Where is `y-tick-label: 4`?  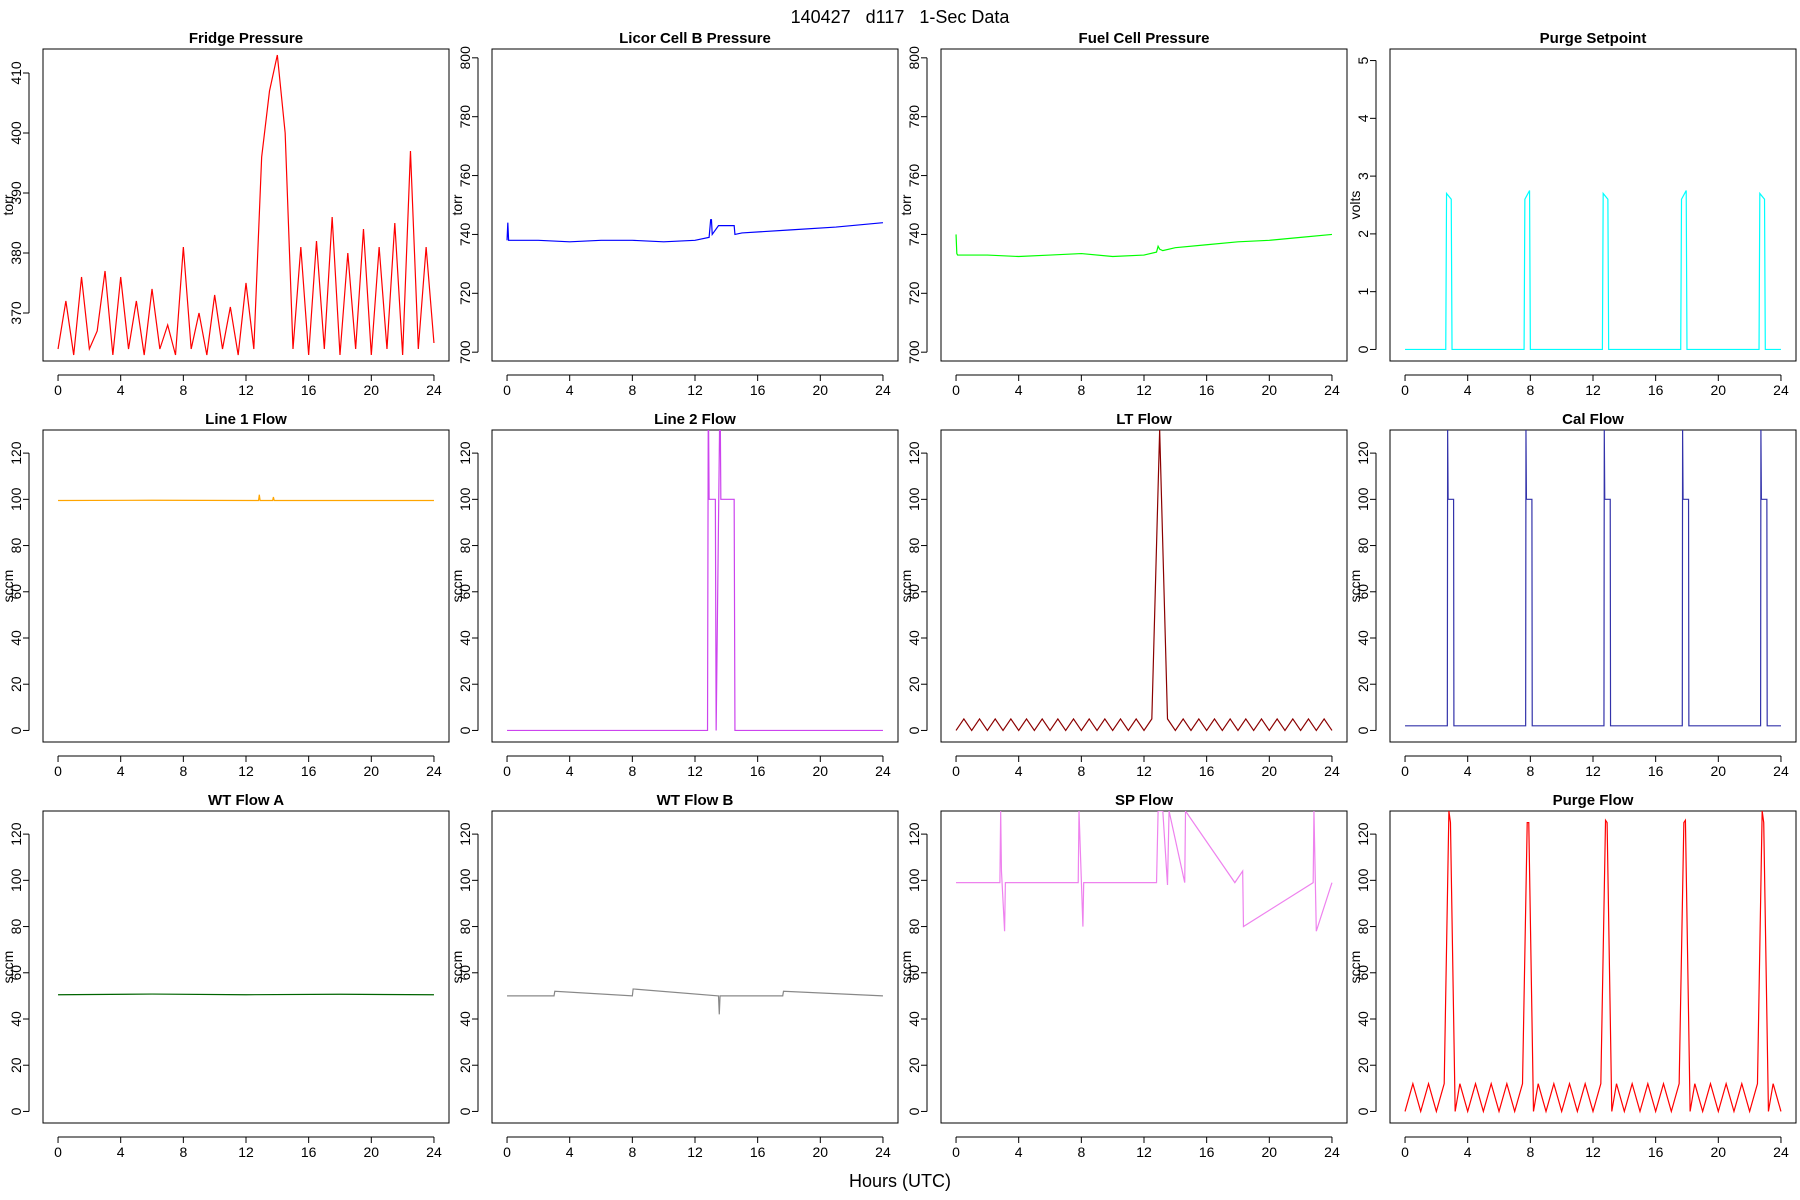 y-tick-label: 4 is located at coordinates (1363, 118).